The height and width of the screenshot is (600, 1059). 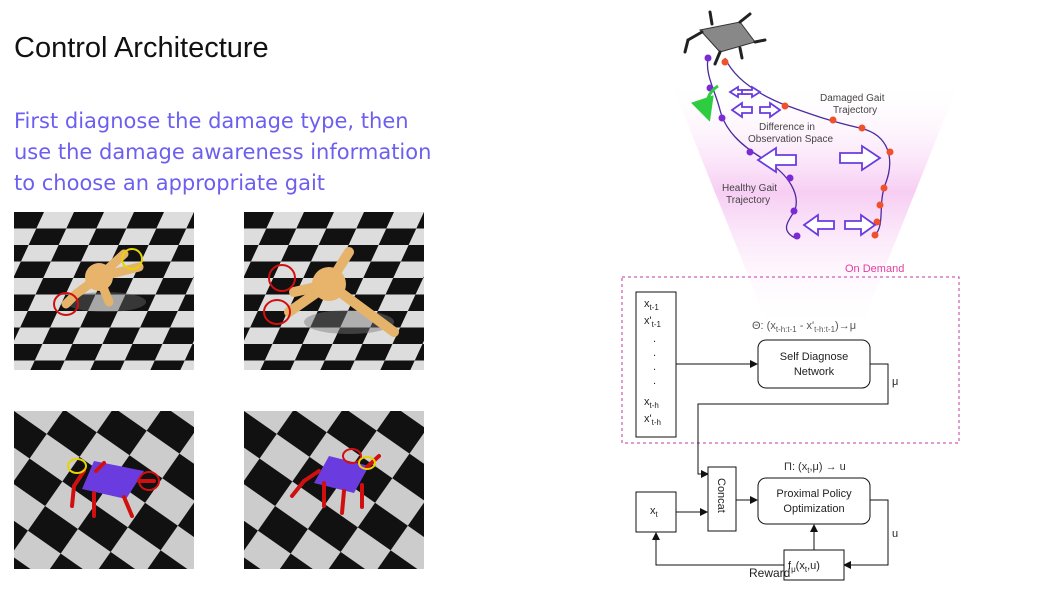 I want to click on damaged-label-1: Damaged Gait, so click(x=852, y=98).